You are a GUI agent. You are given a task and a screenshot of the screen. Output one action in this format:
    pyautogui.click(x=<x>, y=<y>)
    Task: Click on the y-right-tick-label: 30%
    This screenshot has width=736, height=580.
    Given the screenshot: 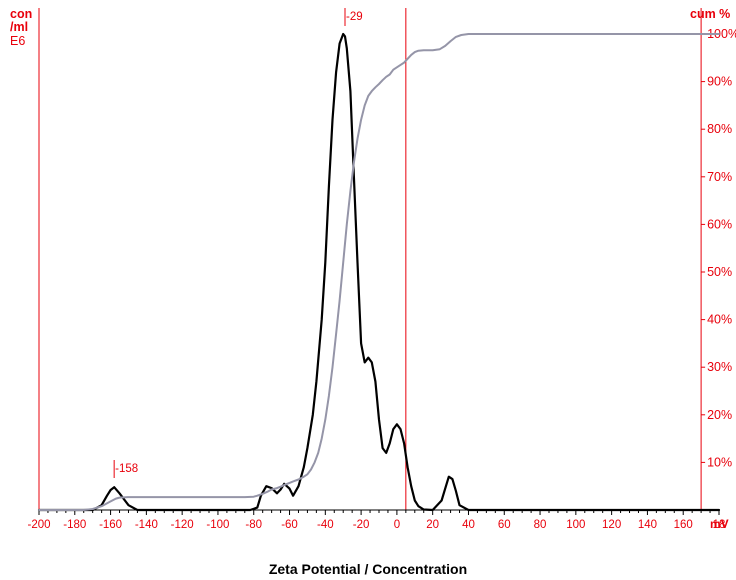 What is the action you would take?
    pyautogui.click(x=719, y=367)
    